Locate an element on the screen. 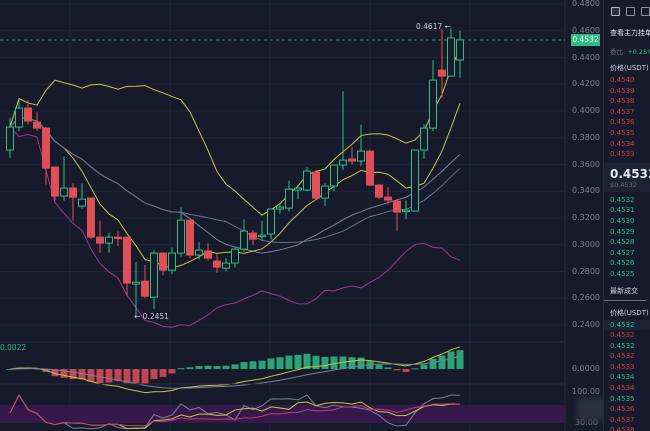 This screenshot has width=650, height=431. bid-row: 0.4528 is located at coordinates (622, 242).